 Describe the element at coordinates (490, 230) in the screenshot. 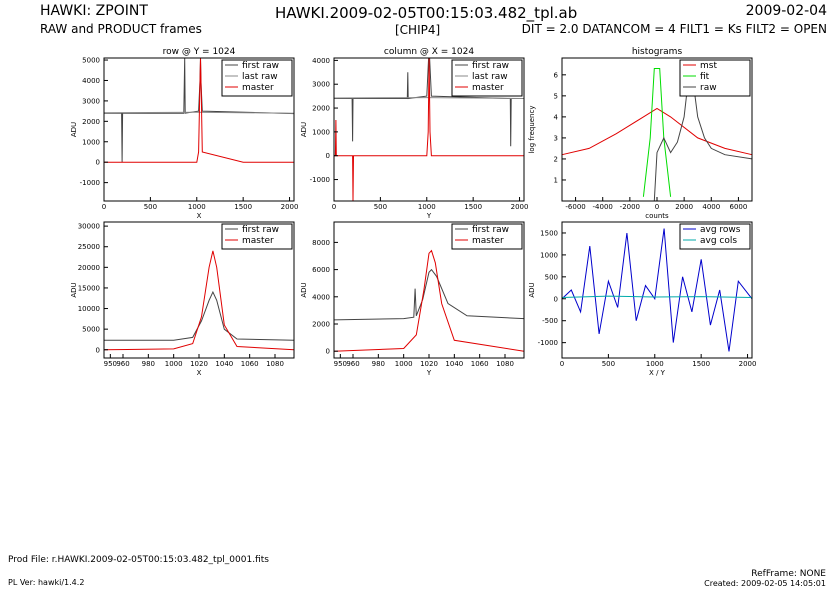

I see `column-zoom-legend-label: first raw` at that location.